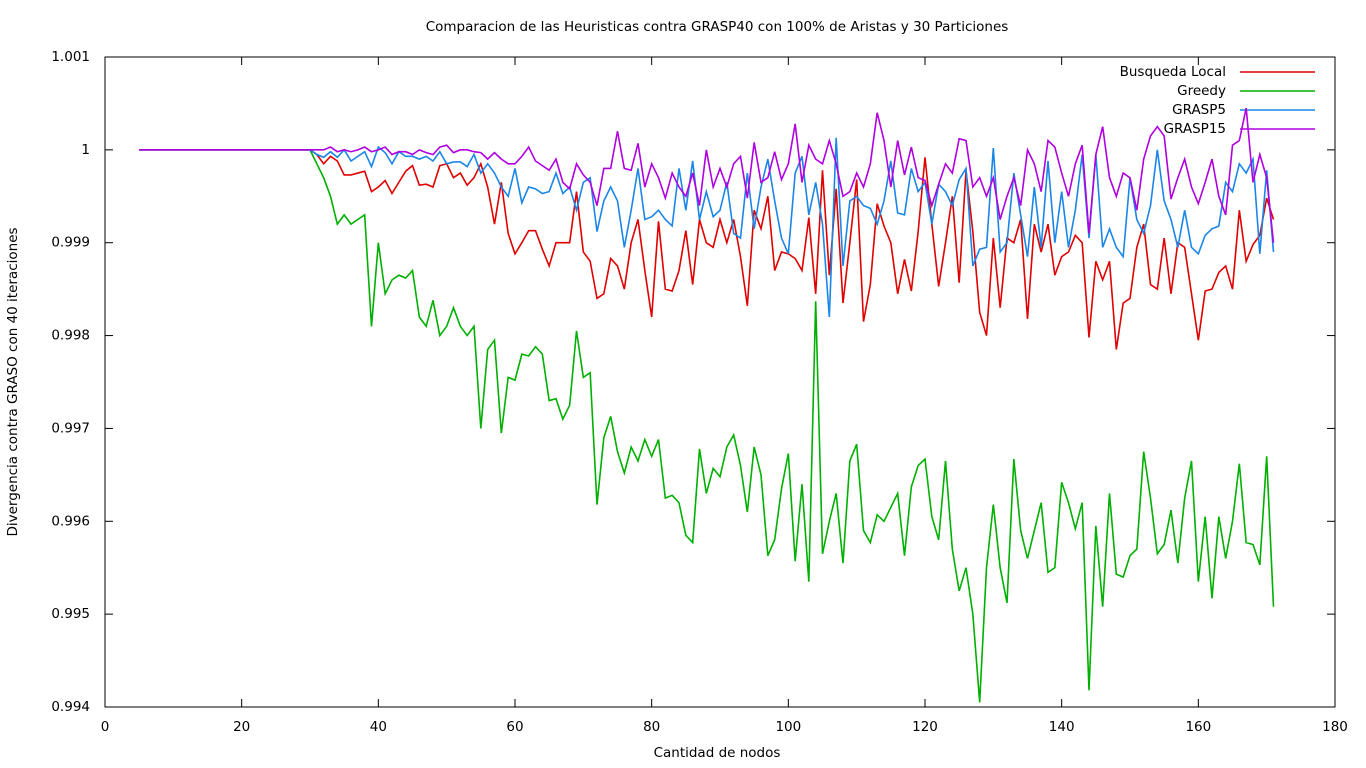 The height and width of the screenshot is (768, 1366). Describe the element at coordinates (70, 614) in the screenshot. I see `y-tick-label: 0.995` at that location.